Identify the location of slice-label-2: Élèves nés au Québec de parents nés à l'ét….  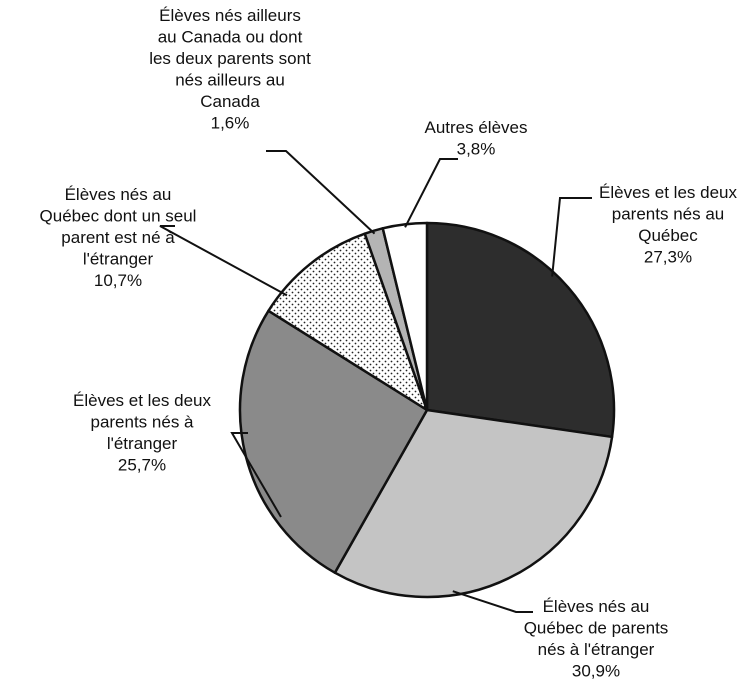
(596, 639).